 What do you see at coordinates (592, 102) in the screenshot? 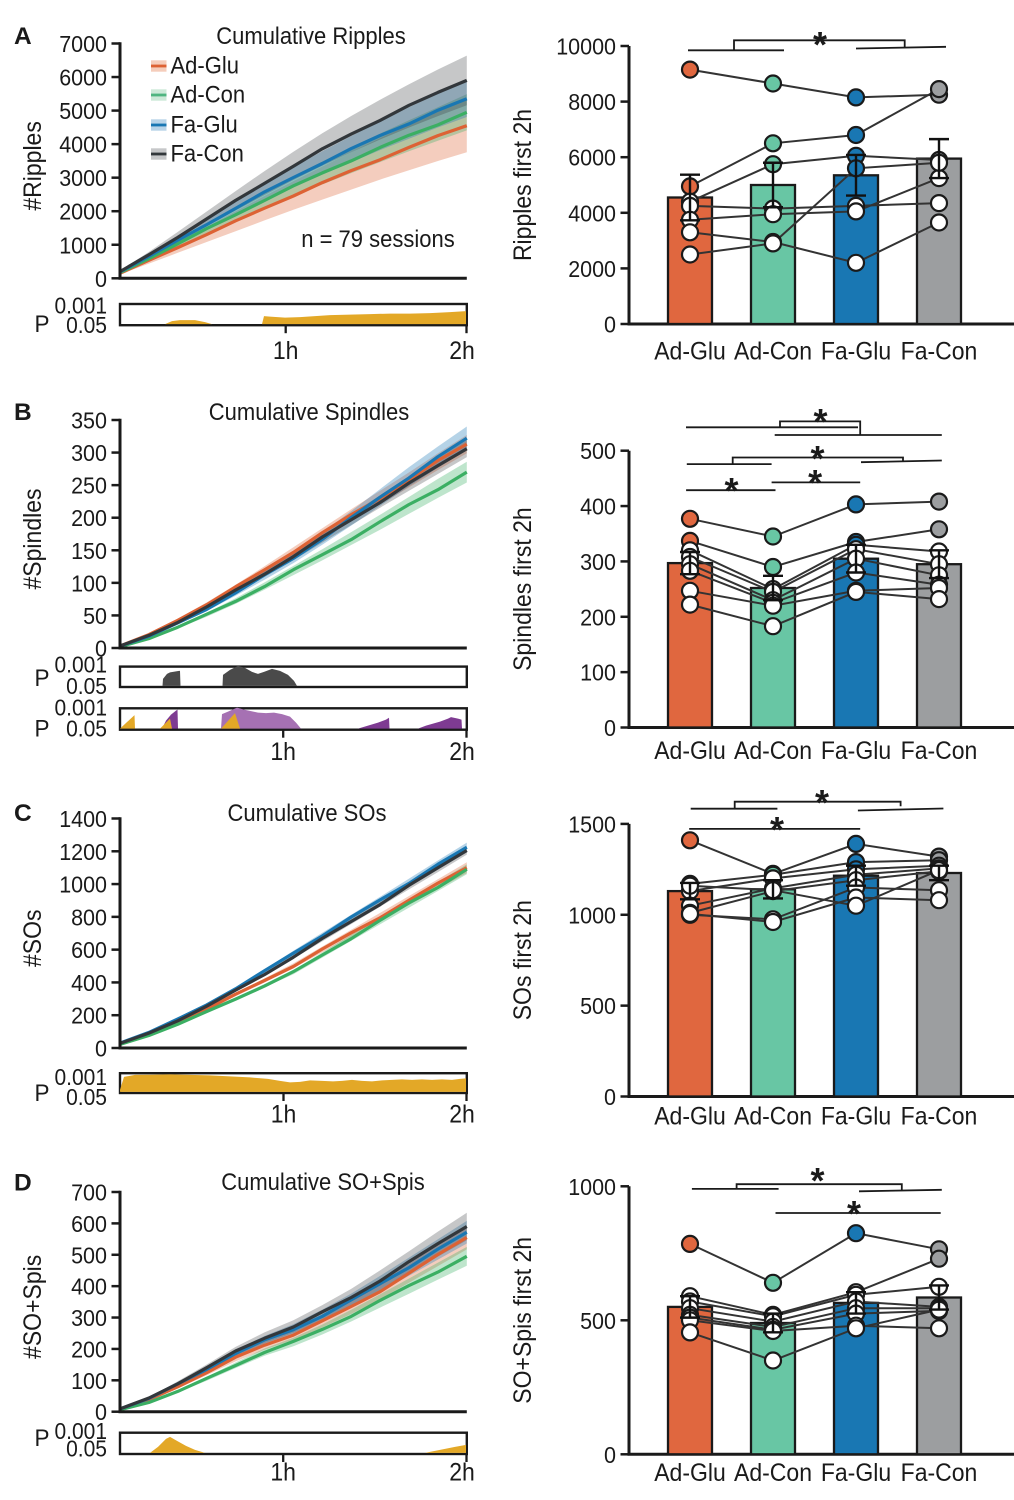
I see `svg-text: 8000` at bounding box center [592, 102].